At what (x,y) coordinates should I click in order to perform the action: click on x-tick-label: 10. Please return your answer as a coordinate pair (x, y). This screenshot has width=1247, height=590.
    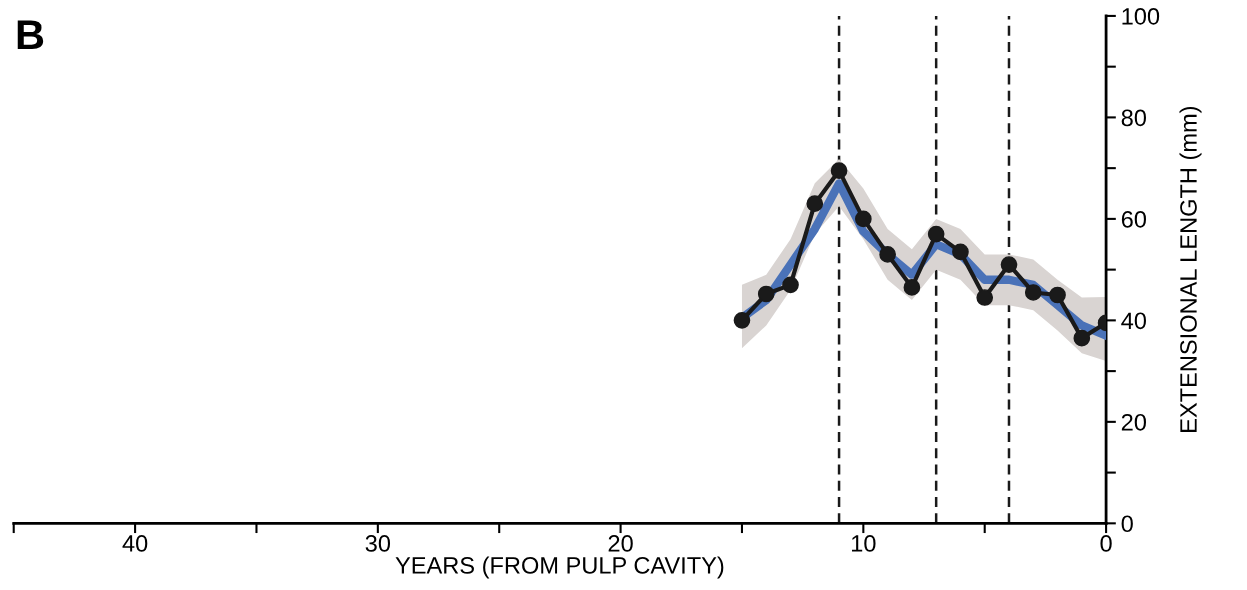
    Looking at the image, I should click on (864, 543).